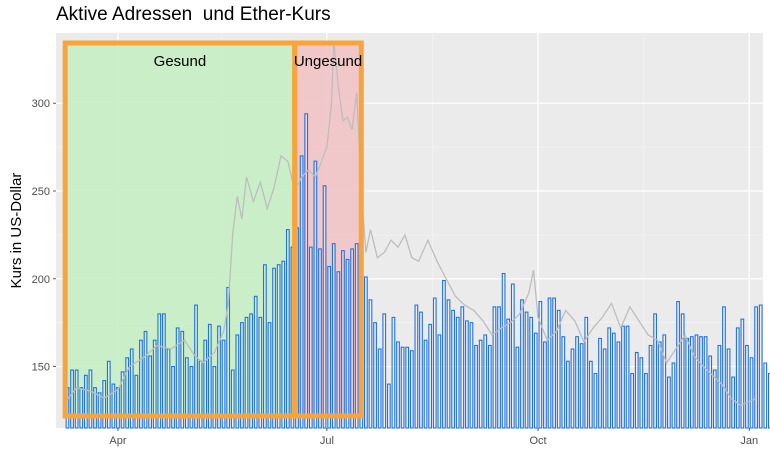  I want to click on region-label-0: Gesund, so click(180, 61).